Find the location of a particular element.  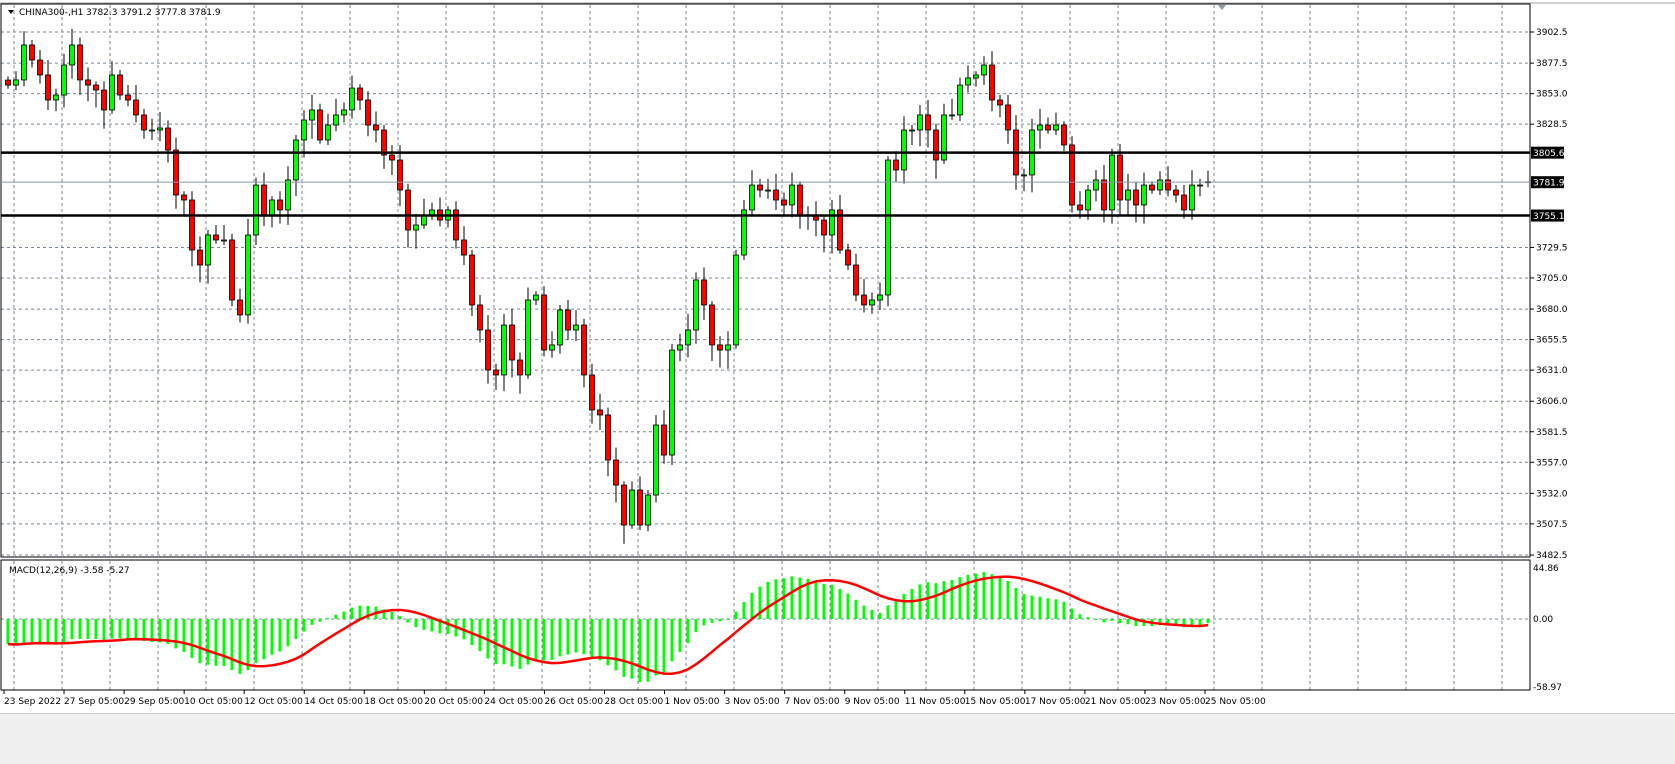

horizontal-levels: 3805.6 3755.1 3781.9 is located at coordinates (783, 184).